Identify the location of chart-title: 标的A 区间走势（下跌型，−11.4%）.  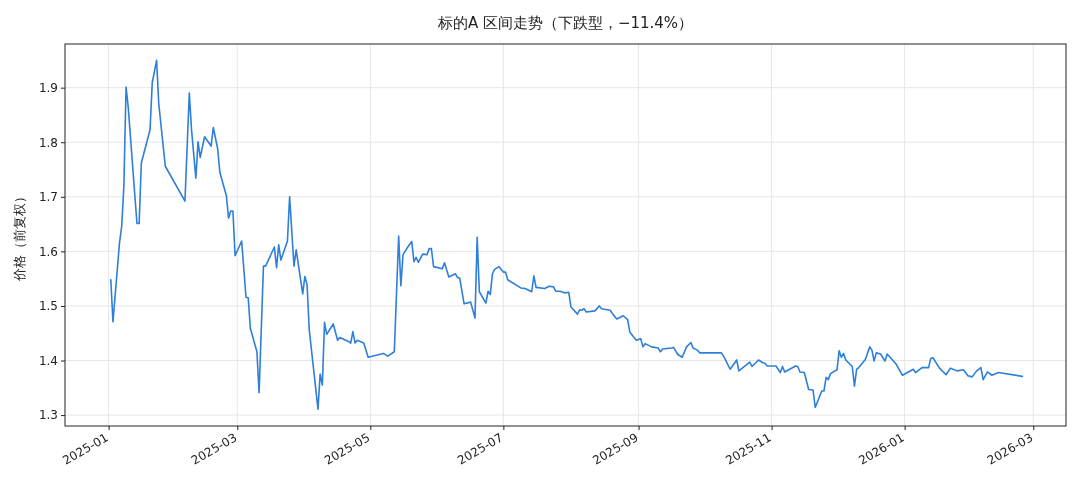
(565, 23).